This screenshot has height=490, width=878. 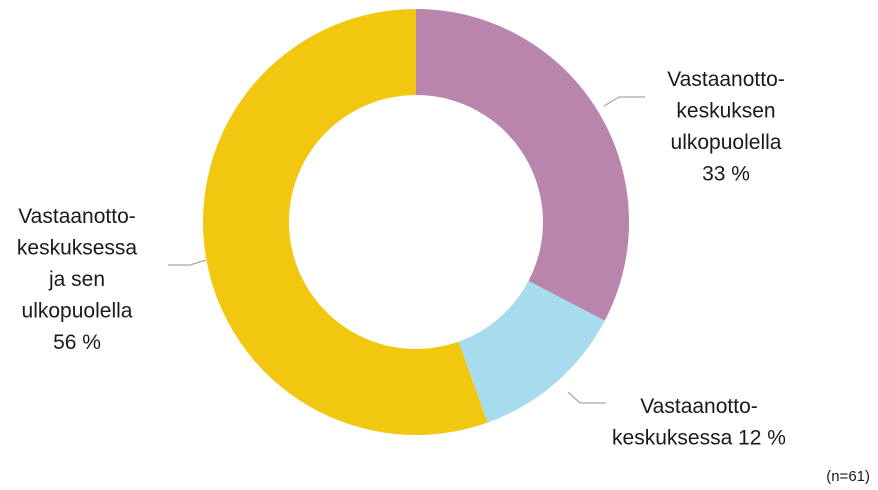 I want to click on label-line: ja sen, so click(x=76, y=279).